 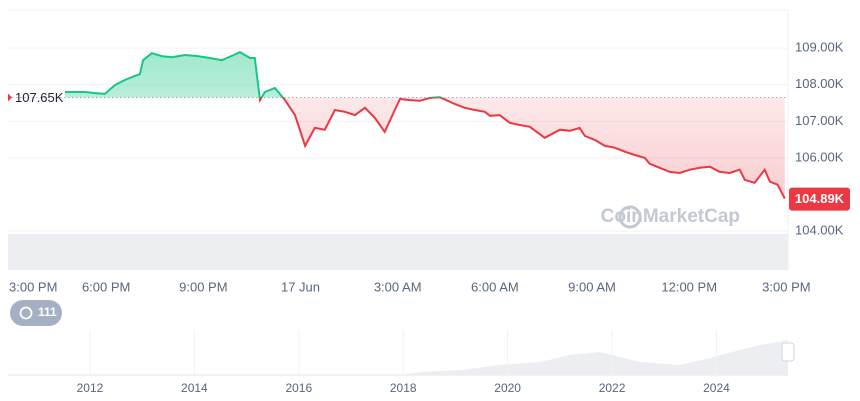 I want to click on volume-bars, so click(x=398, y=252).